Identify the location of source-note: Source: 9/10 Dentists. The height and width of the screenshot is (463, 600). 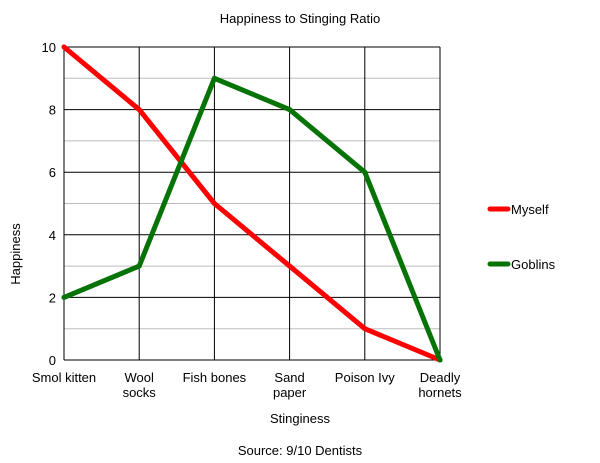
(300, 450).